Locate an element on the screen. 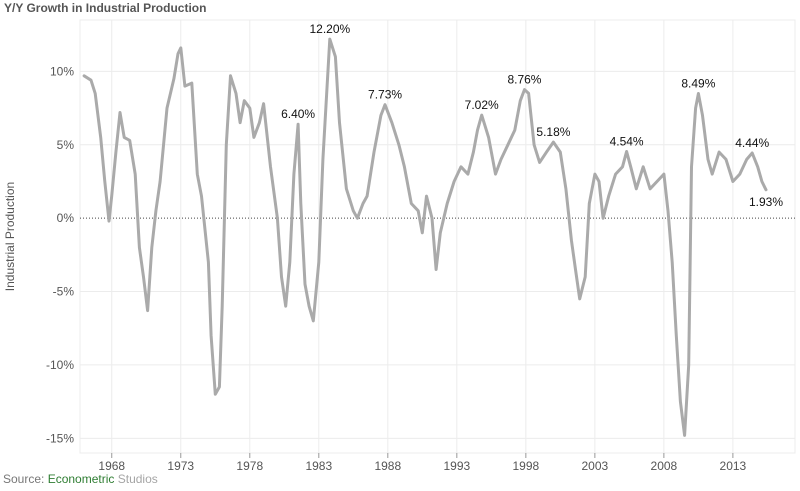 This screenshot has width=800, height=491. source-prefix: Source: is located at coordinates (25, 479).